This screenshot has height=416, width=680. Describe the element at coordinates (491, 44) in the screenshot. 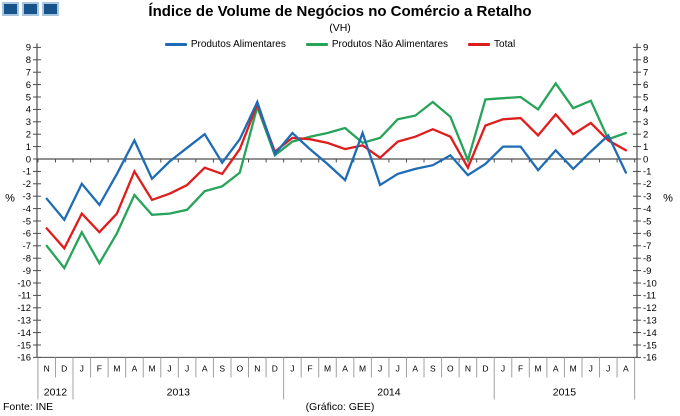

I see `legend-item-total: Total` at that location.